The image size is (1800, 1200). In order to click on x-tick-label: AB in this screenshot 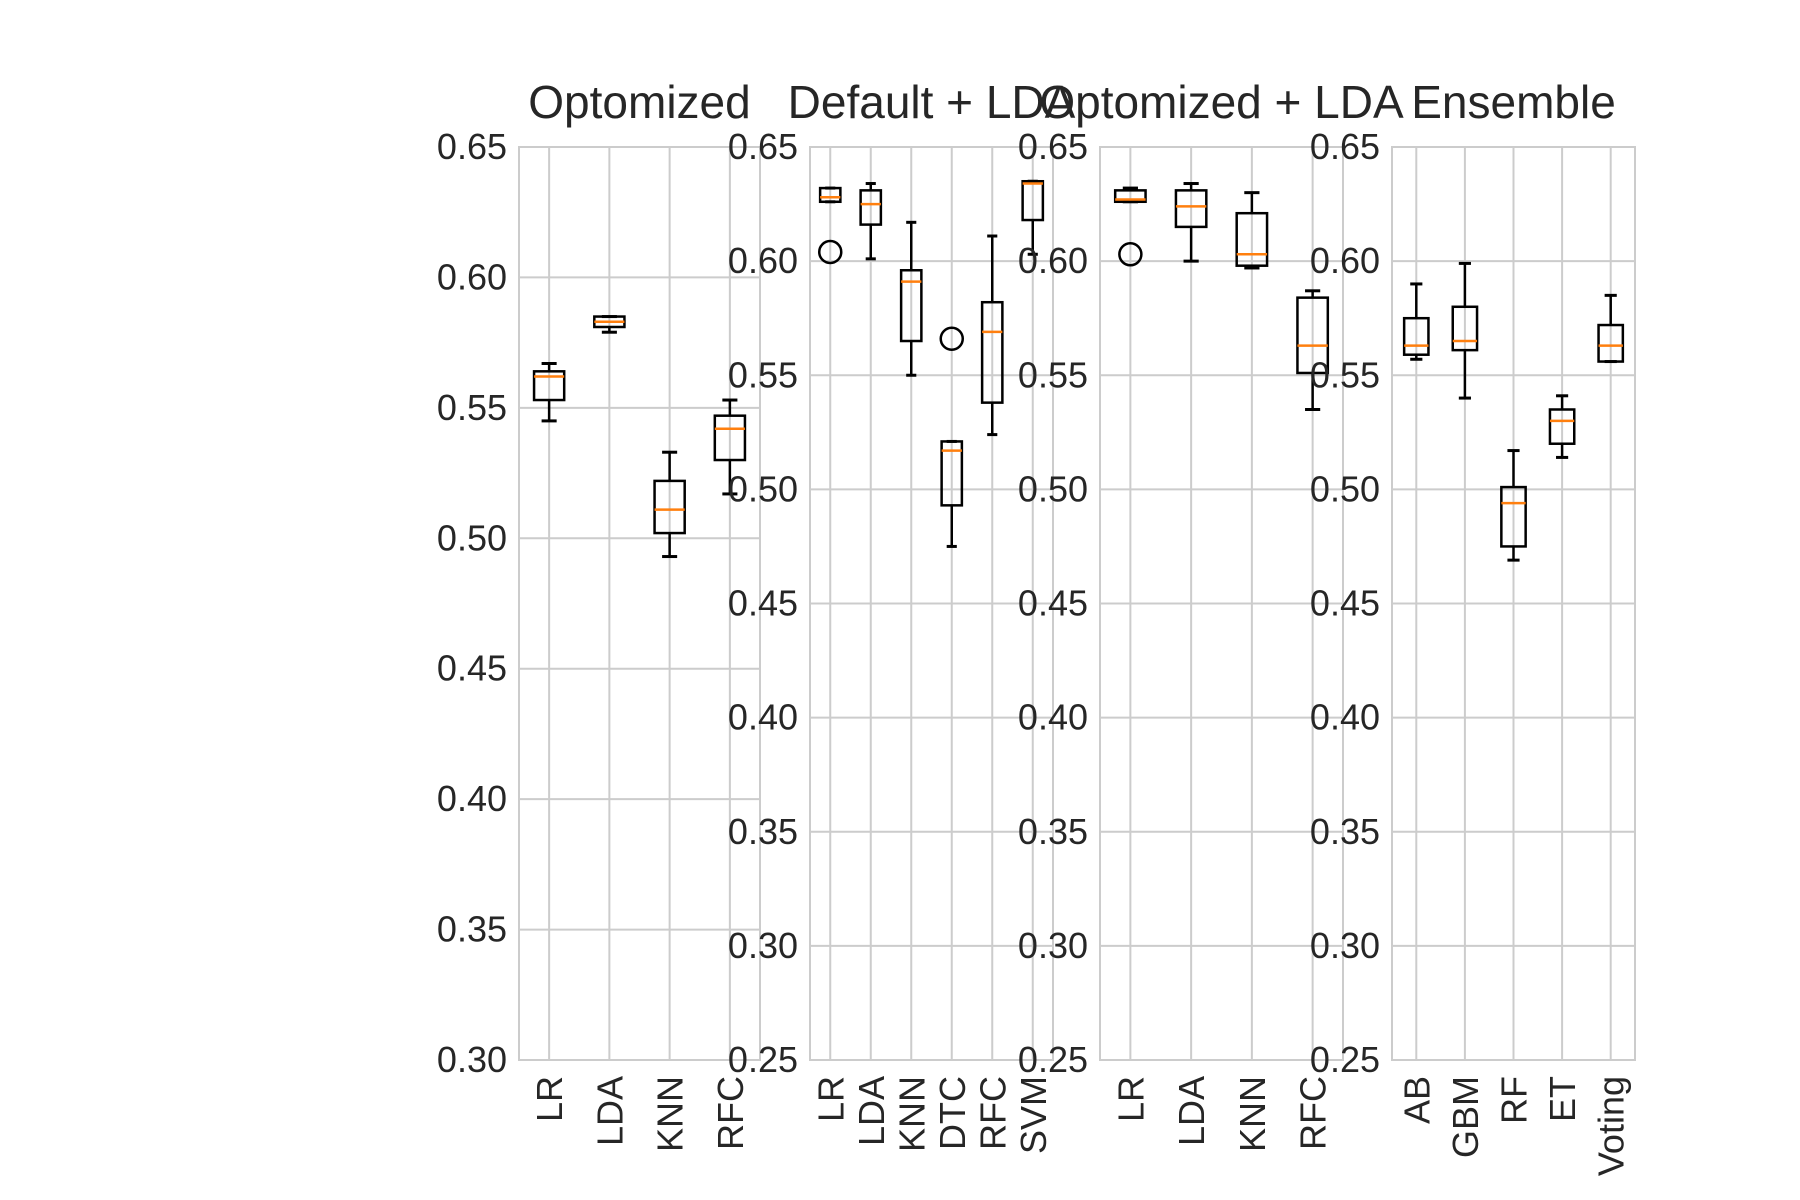, I will do `click(1416, 1100)`.